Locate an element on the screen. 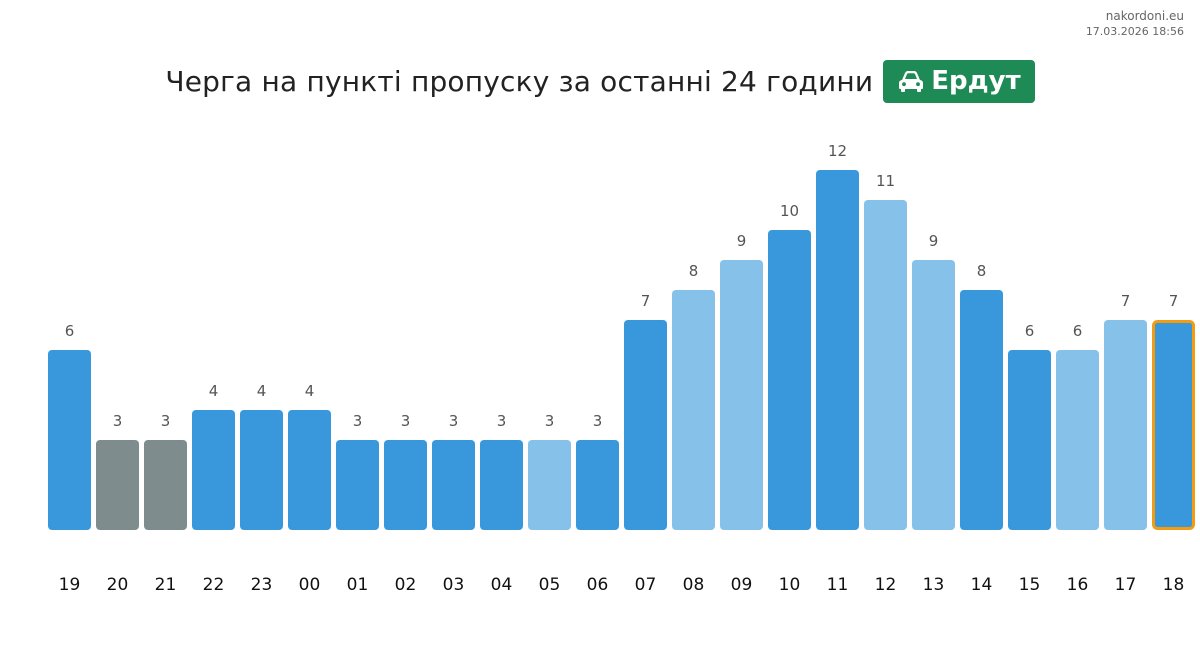 The height and width of the screenshot is (651, 1200). tick-label-09: 09 is located at coordinates (742, 585).